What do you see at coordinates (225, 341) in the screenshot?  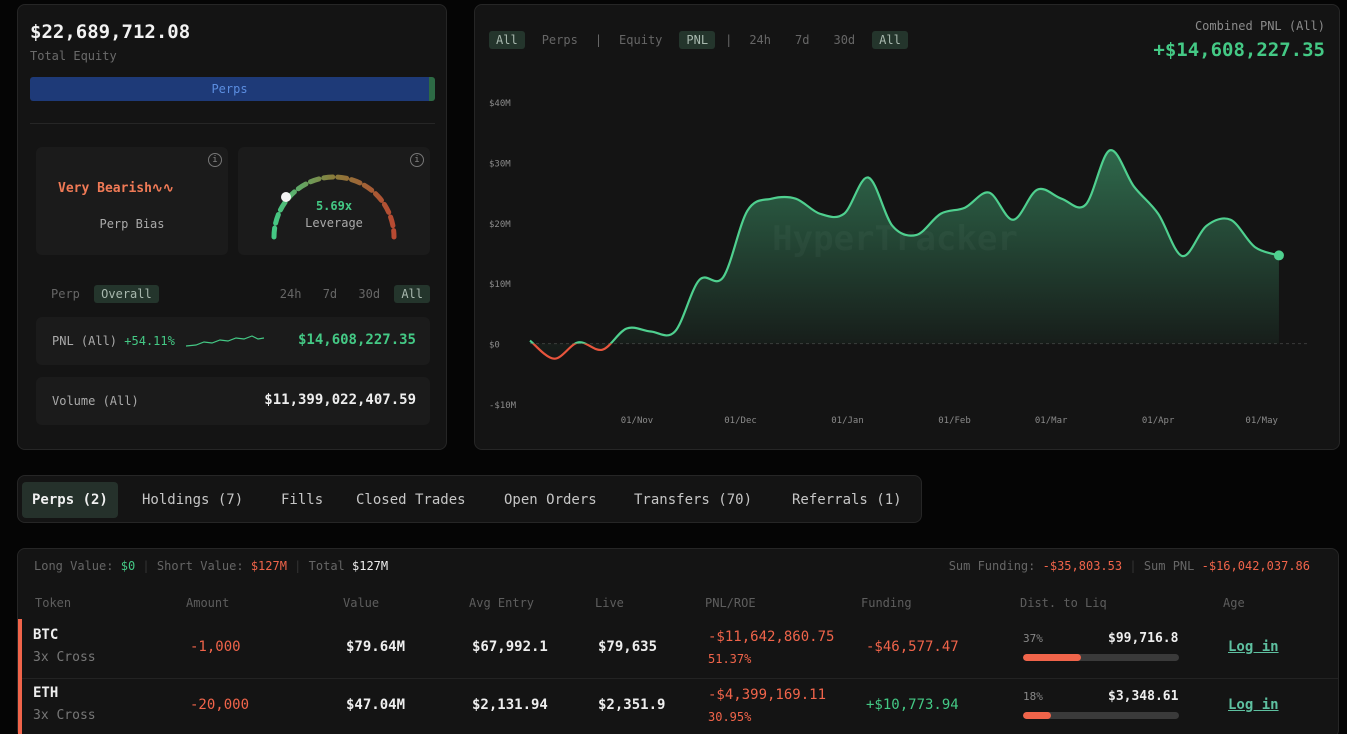 I see `pnl-sparkline` at bounding box center [225, 341].